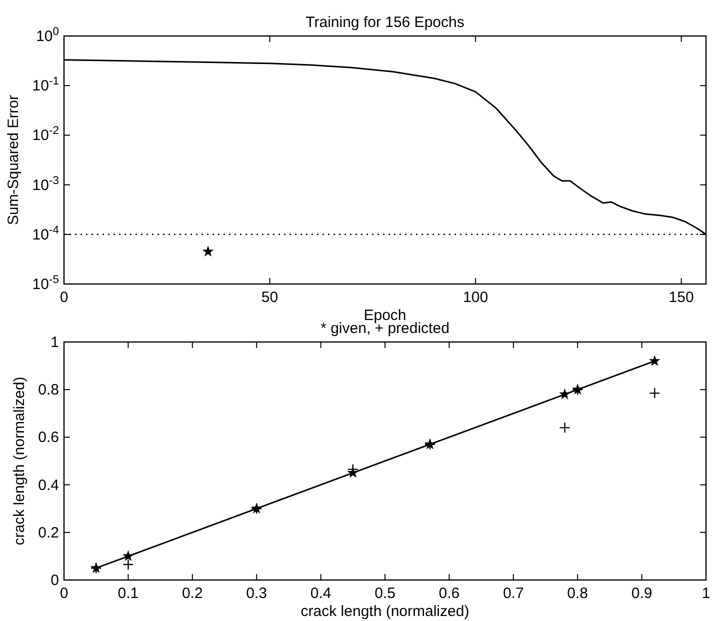 Image resolution: width=719 pixels, height=621 pixels. I want to click on y-tick-label: 10$^{0}$, so click(47, 35).